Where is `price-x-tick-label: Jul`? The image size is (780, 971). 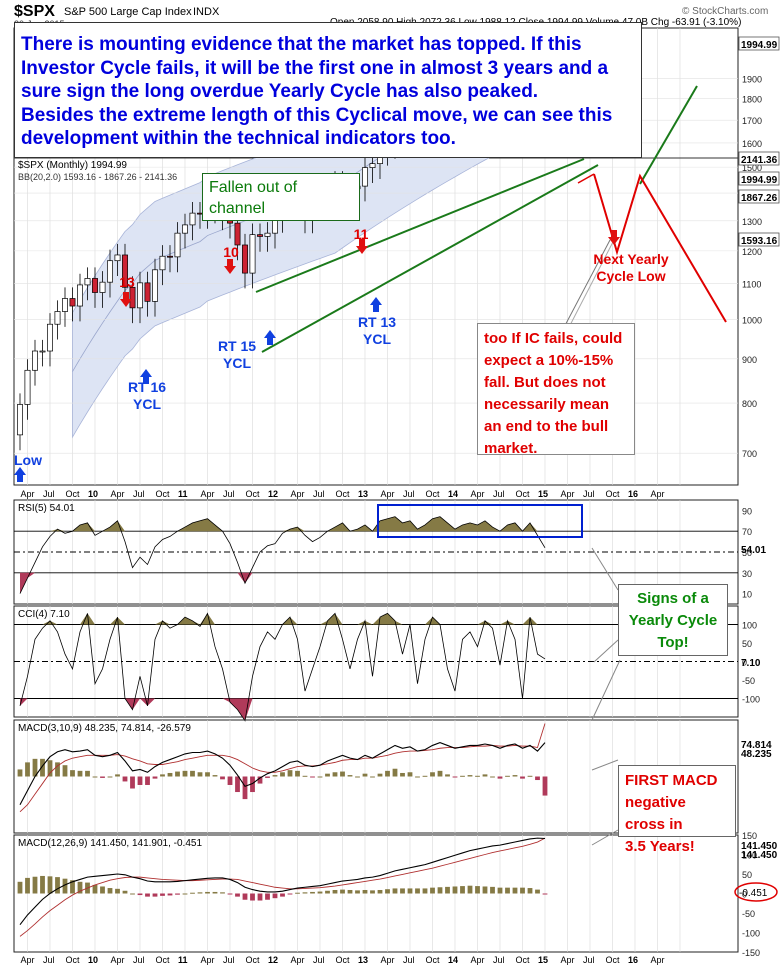 price-x-tick-label: Jul is located at coordinates (589, 494).